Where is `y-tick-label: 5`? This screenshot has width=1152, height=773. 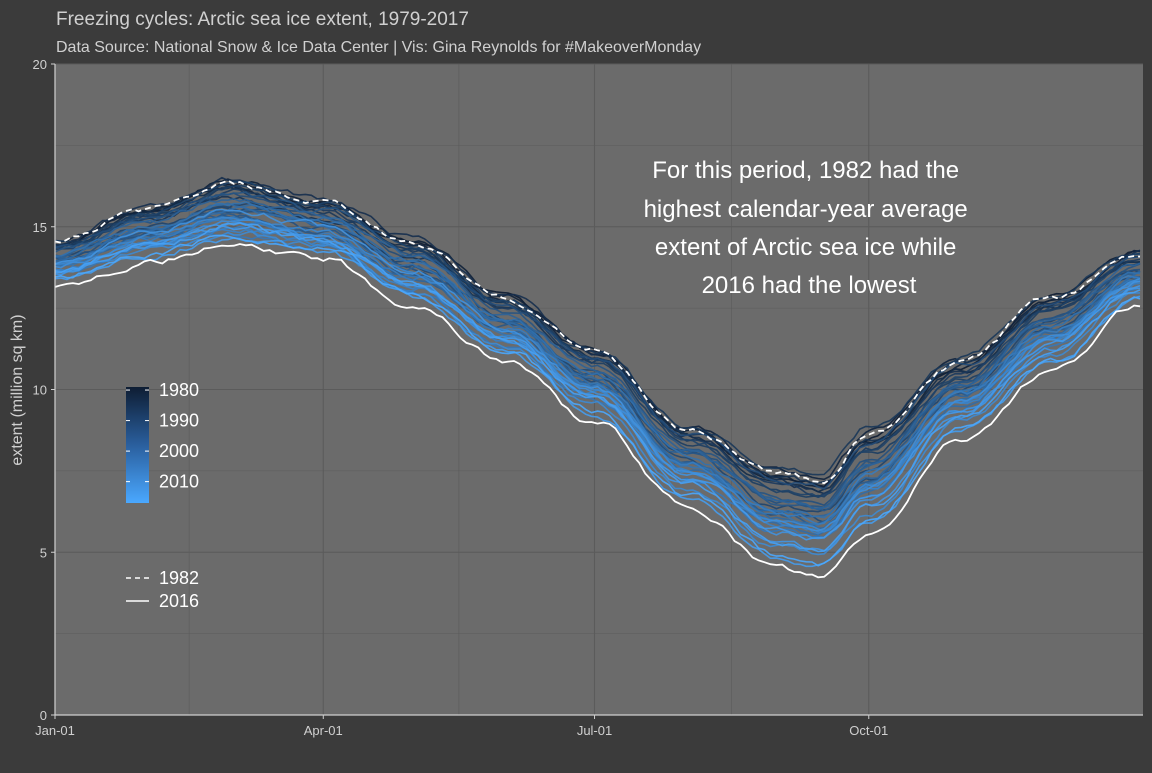
y-tick-label: 5 is located at coordinates (43, 552).